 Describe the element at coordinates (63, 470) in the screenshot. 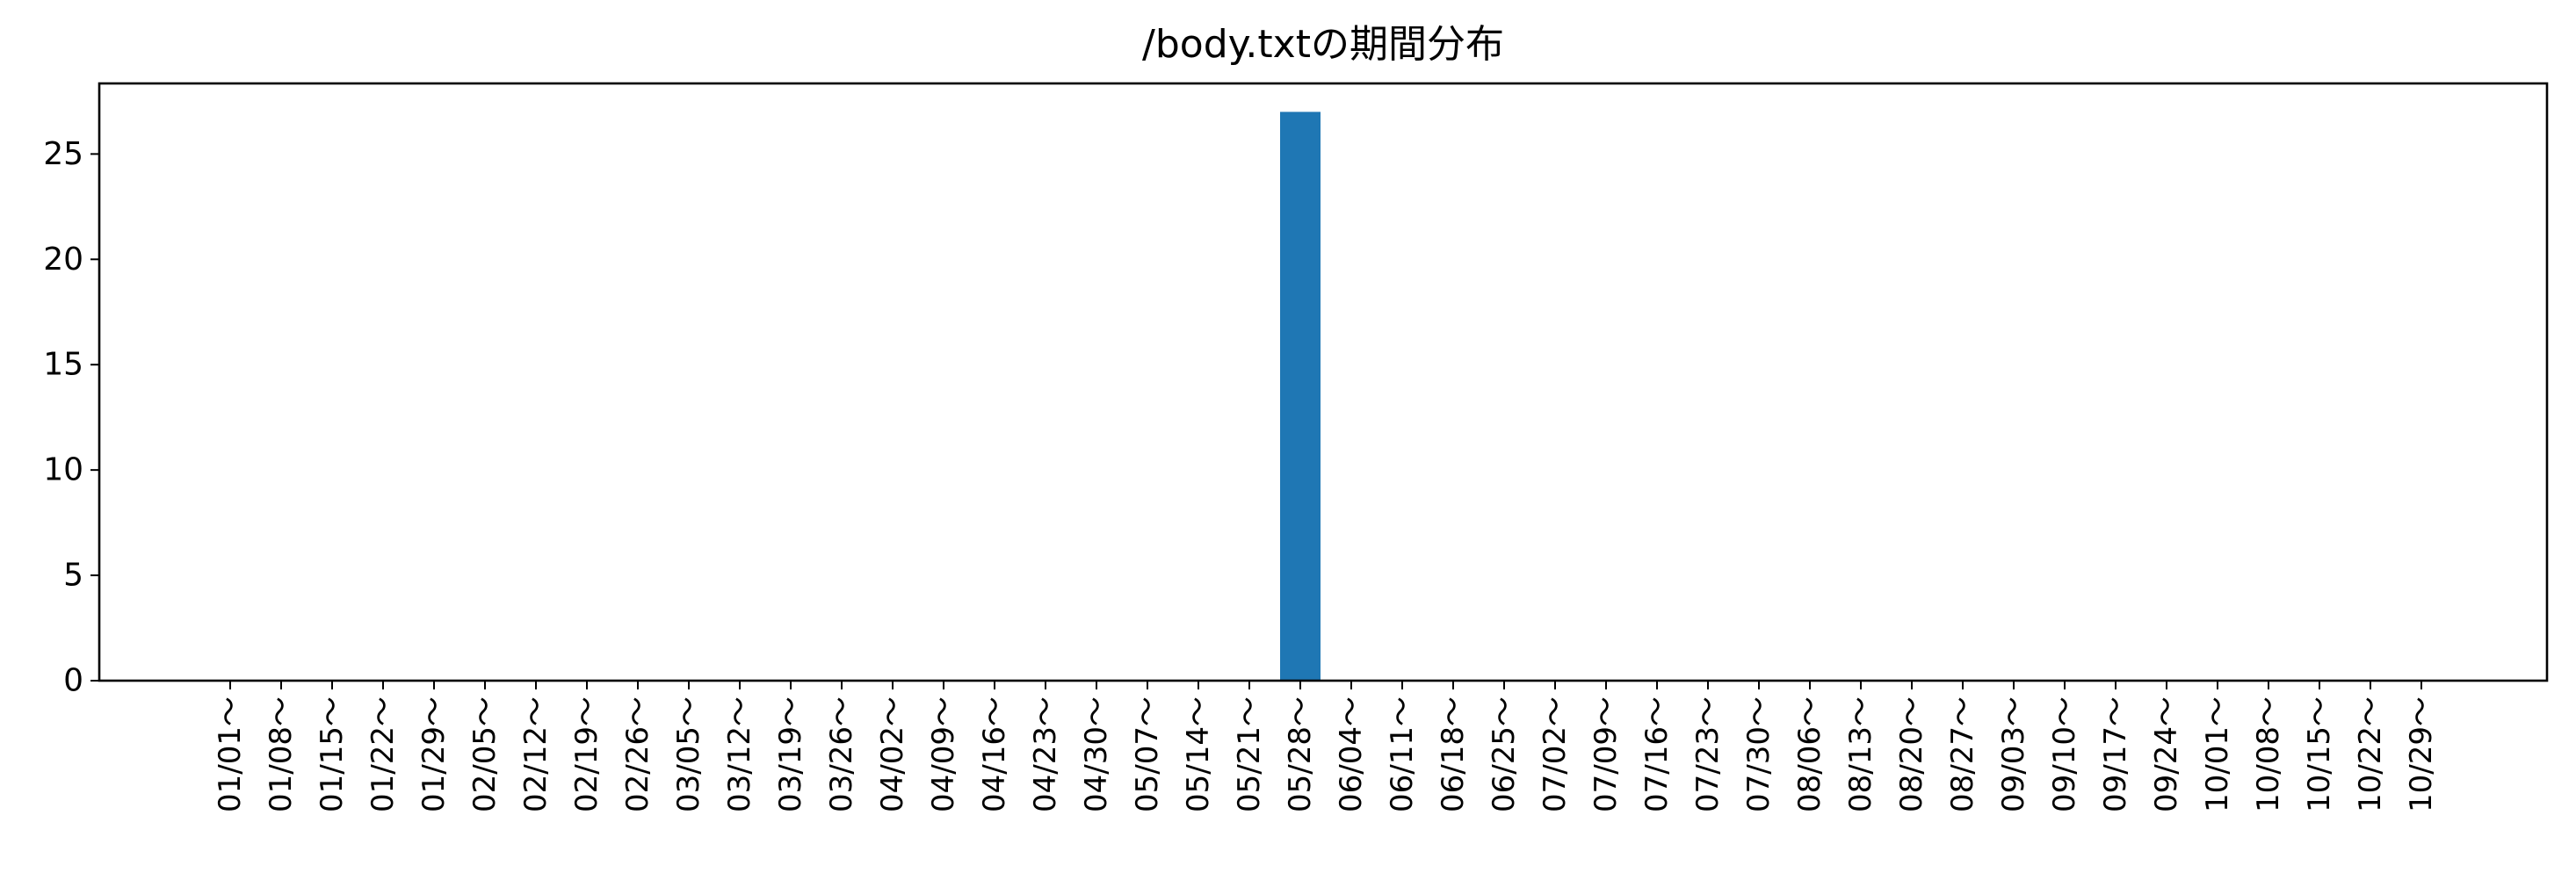

I see `y-tick-label: 10` at that location.